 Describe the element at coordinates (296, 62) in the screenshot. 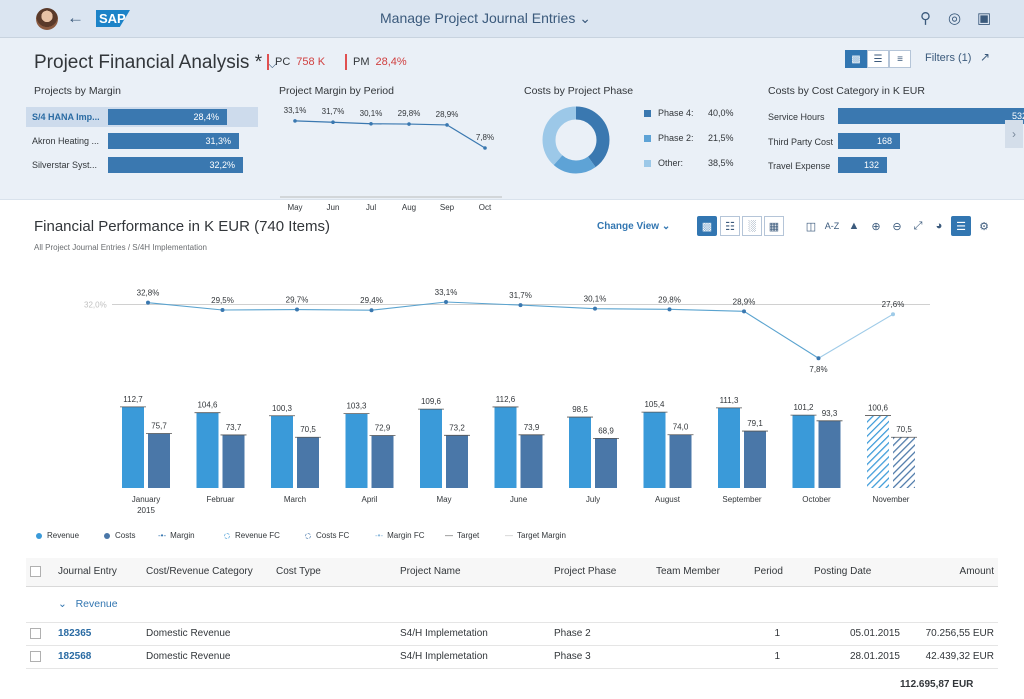

I see `kpi-pc: PC 758 K` at that location.